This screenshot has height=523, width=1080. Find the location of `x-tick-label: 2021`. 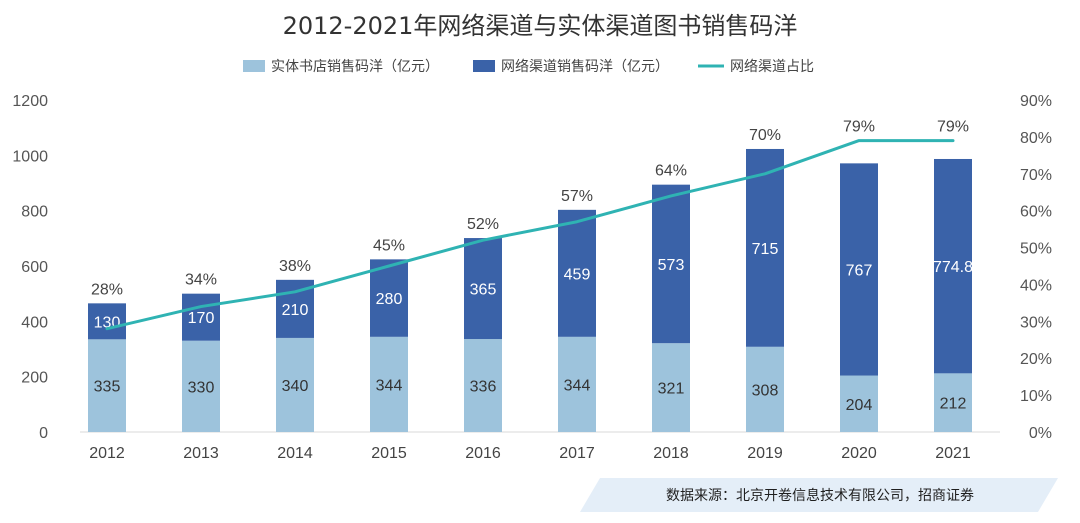

x-tick-label: 2021 is located at coordinates (953, 453).